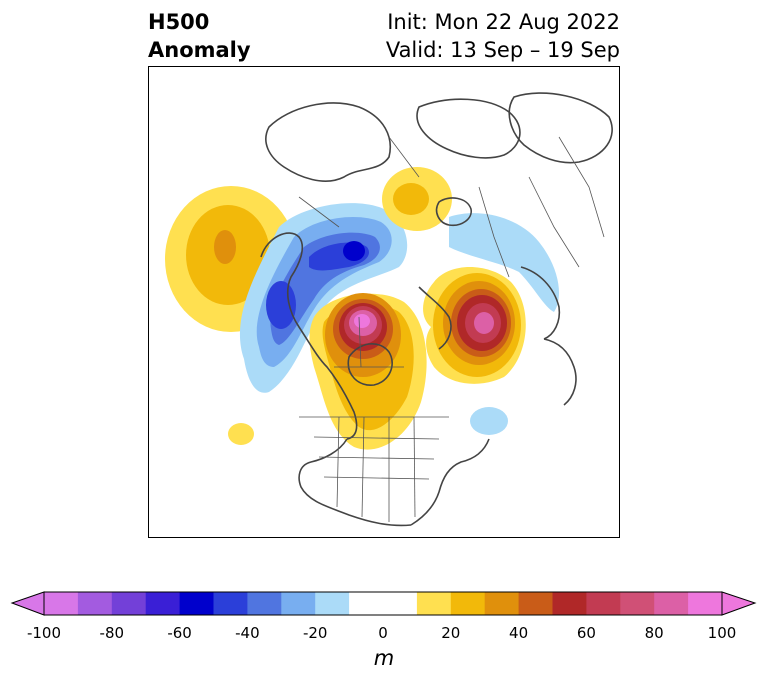 This screenshot has width=768, height=684. What do you see at coordinates (739, 603) in the screenshot?
I see `colorbar-over-triangle` at bounding box center [739, 603].